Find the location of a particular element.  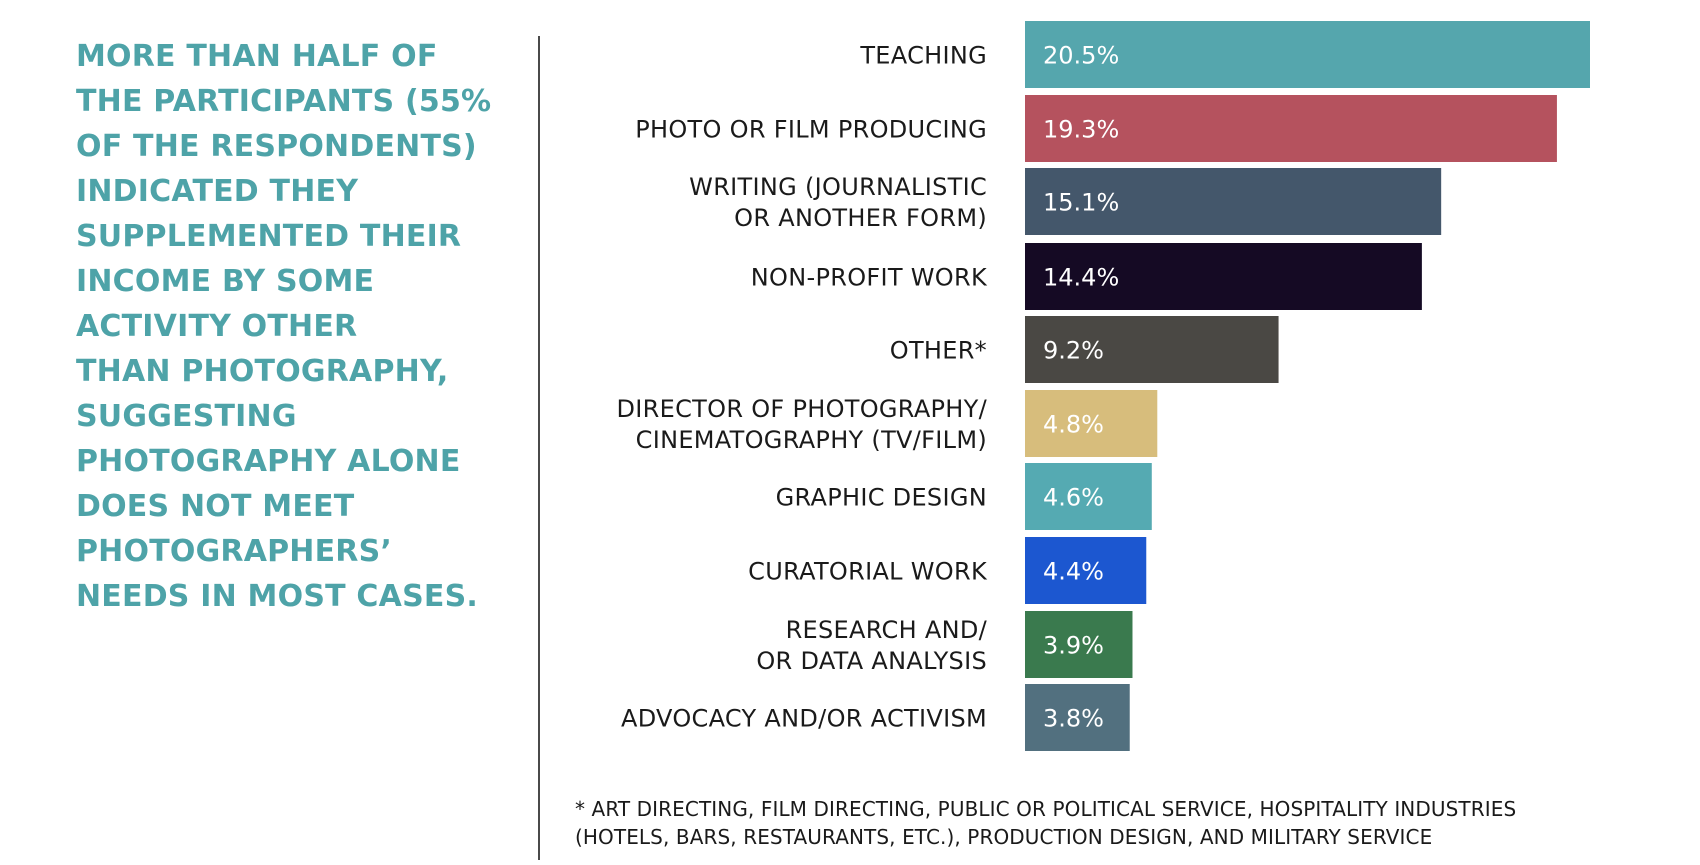

bar-value-label: 15.1% is located at coordinates (1081, 203).